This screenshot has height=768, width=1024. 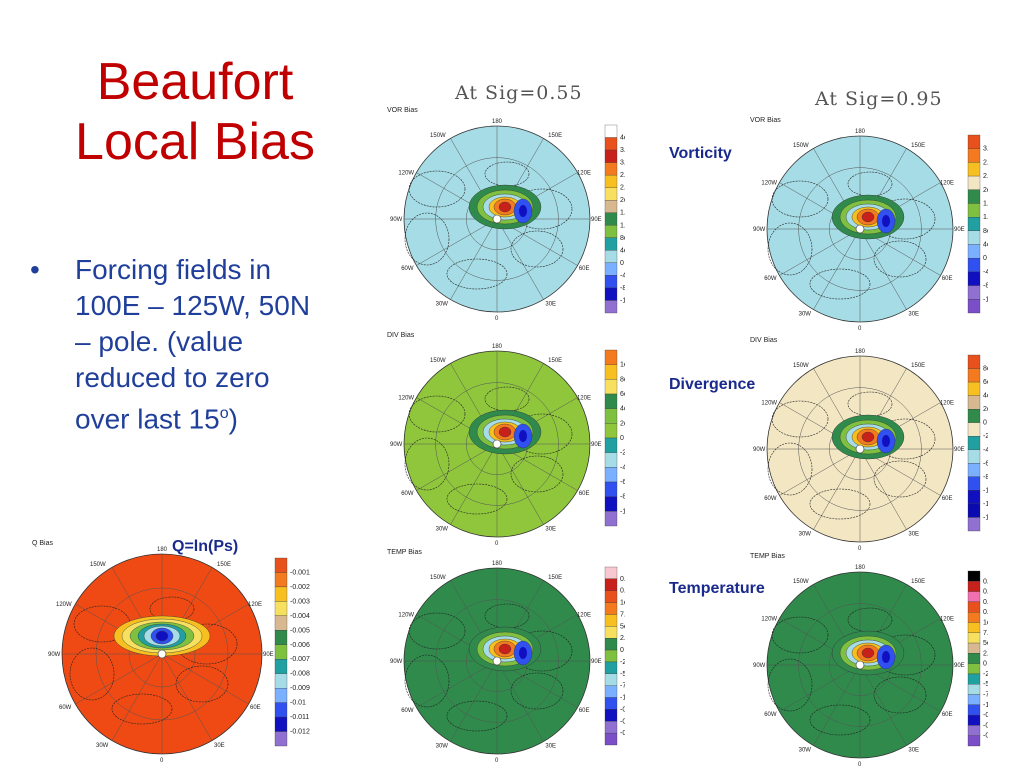 I want to click on colorbar-level-label: 0.000125, so click(x=985, y=612).